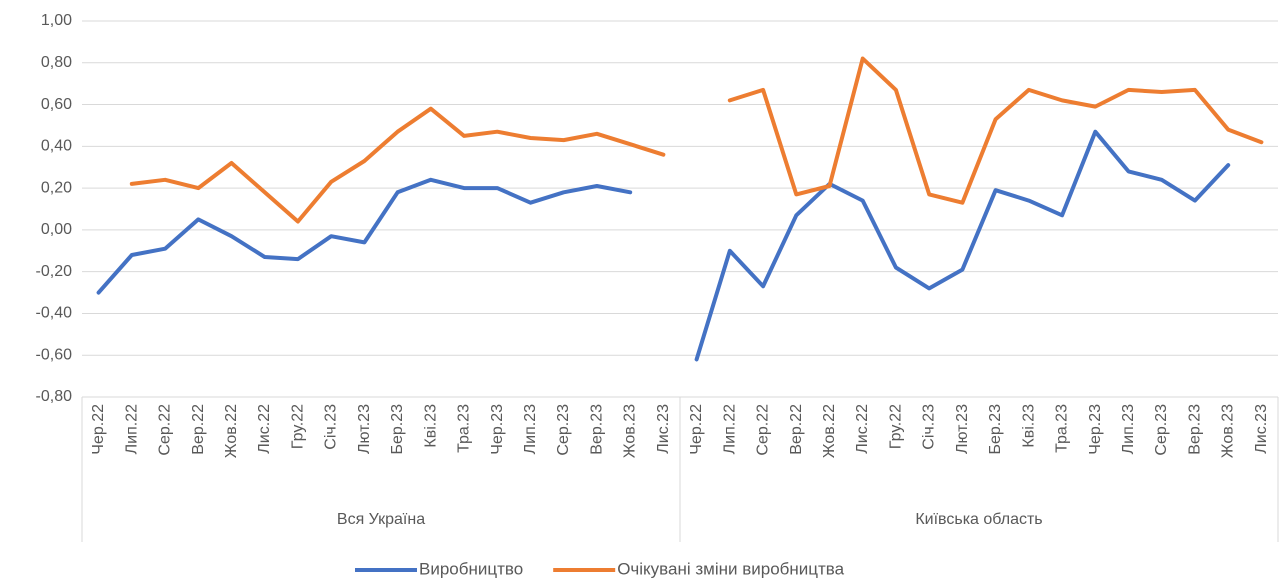  I want to click on y-tick-label: -0,20, so click(54, 271).